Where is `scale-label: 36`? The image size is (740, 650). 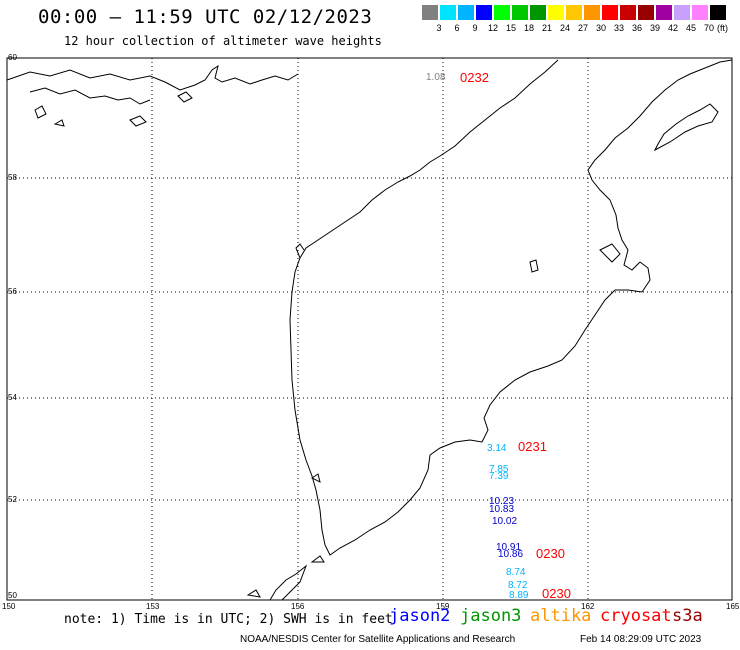
scale-label: 36 is located at coordinates (636, 28).